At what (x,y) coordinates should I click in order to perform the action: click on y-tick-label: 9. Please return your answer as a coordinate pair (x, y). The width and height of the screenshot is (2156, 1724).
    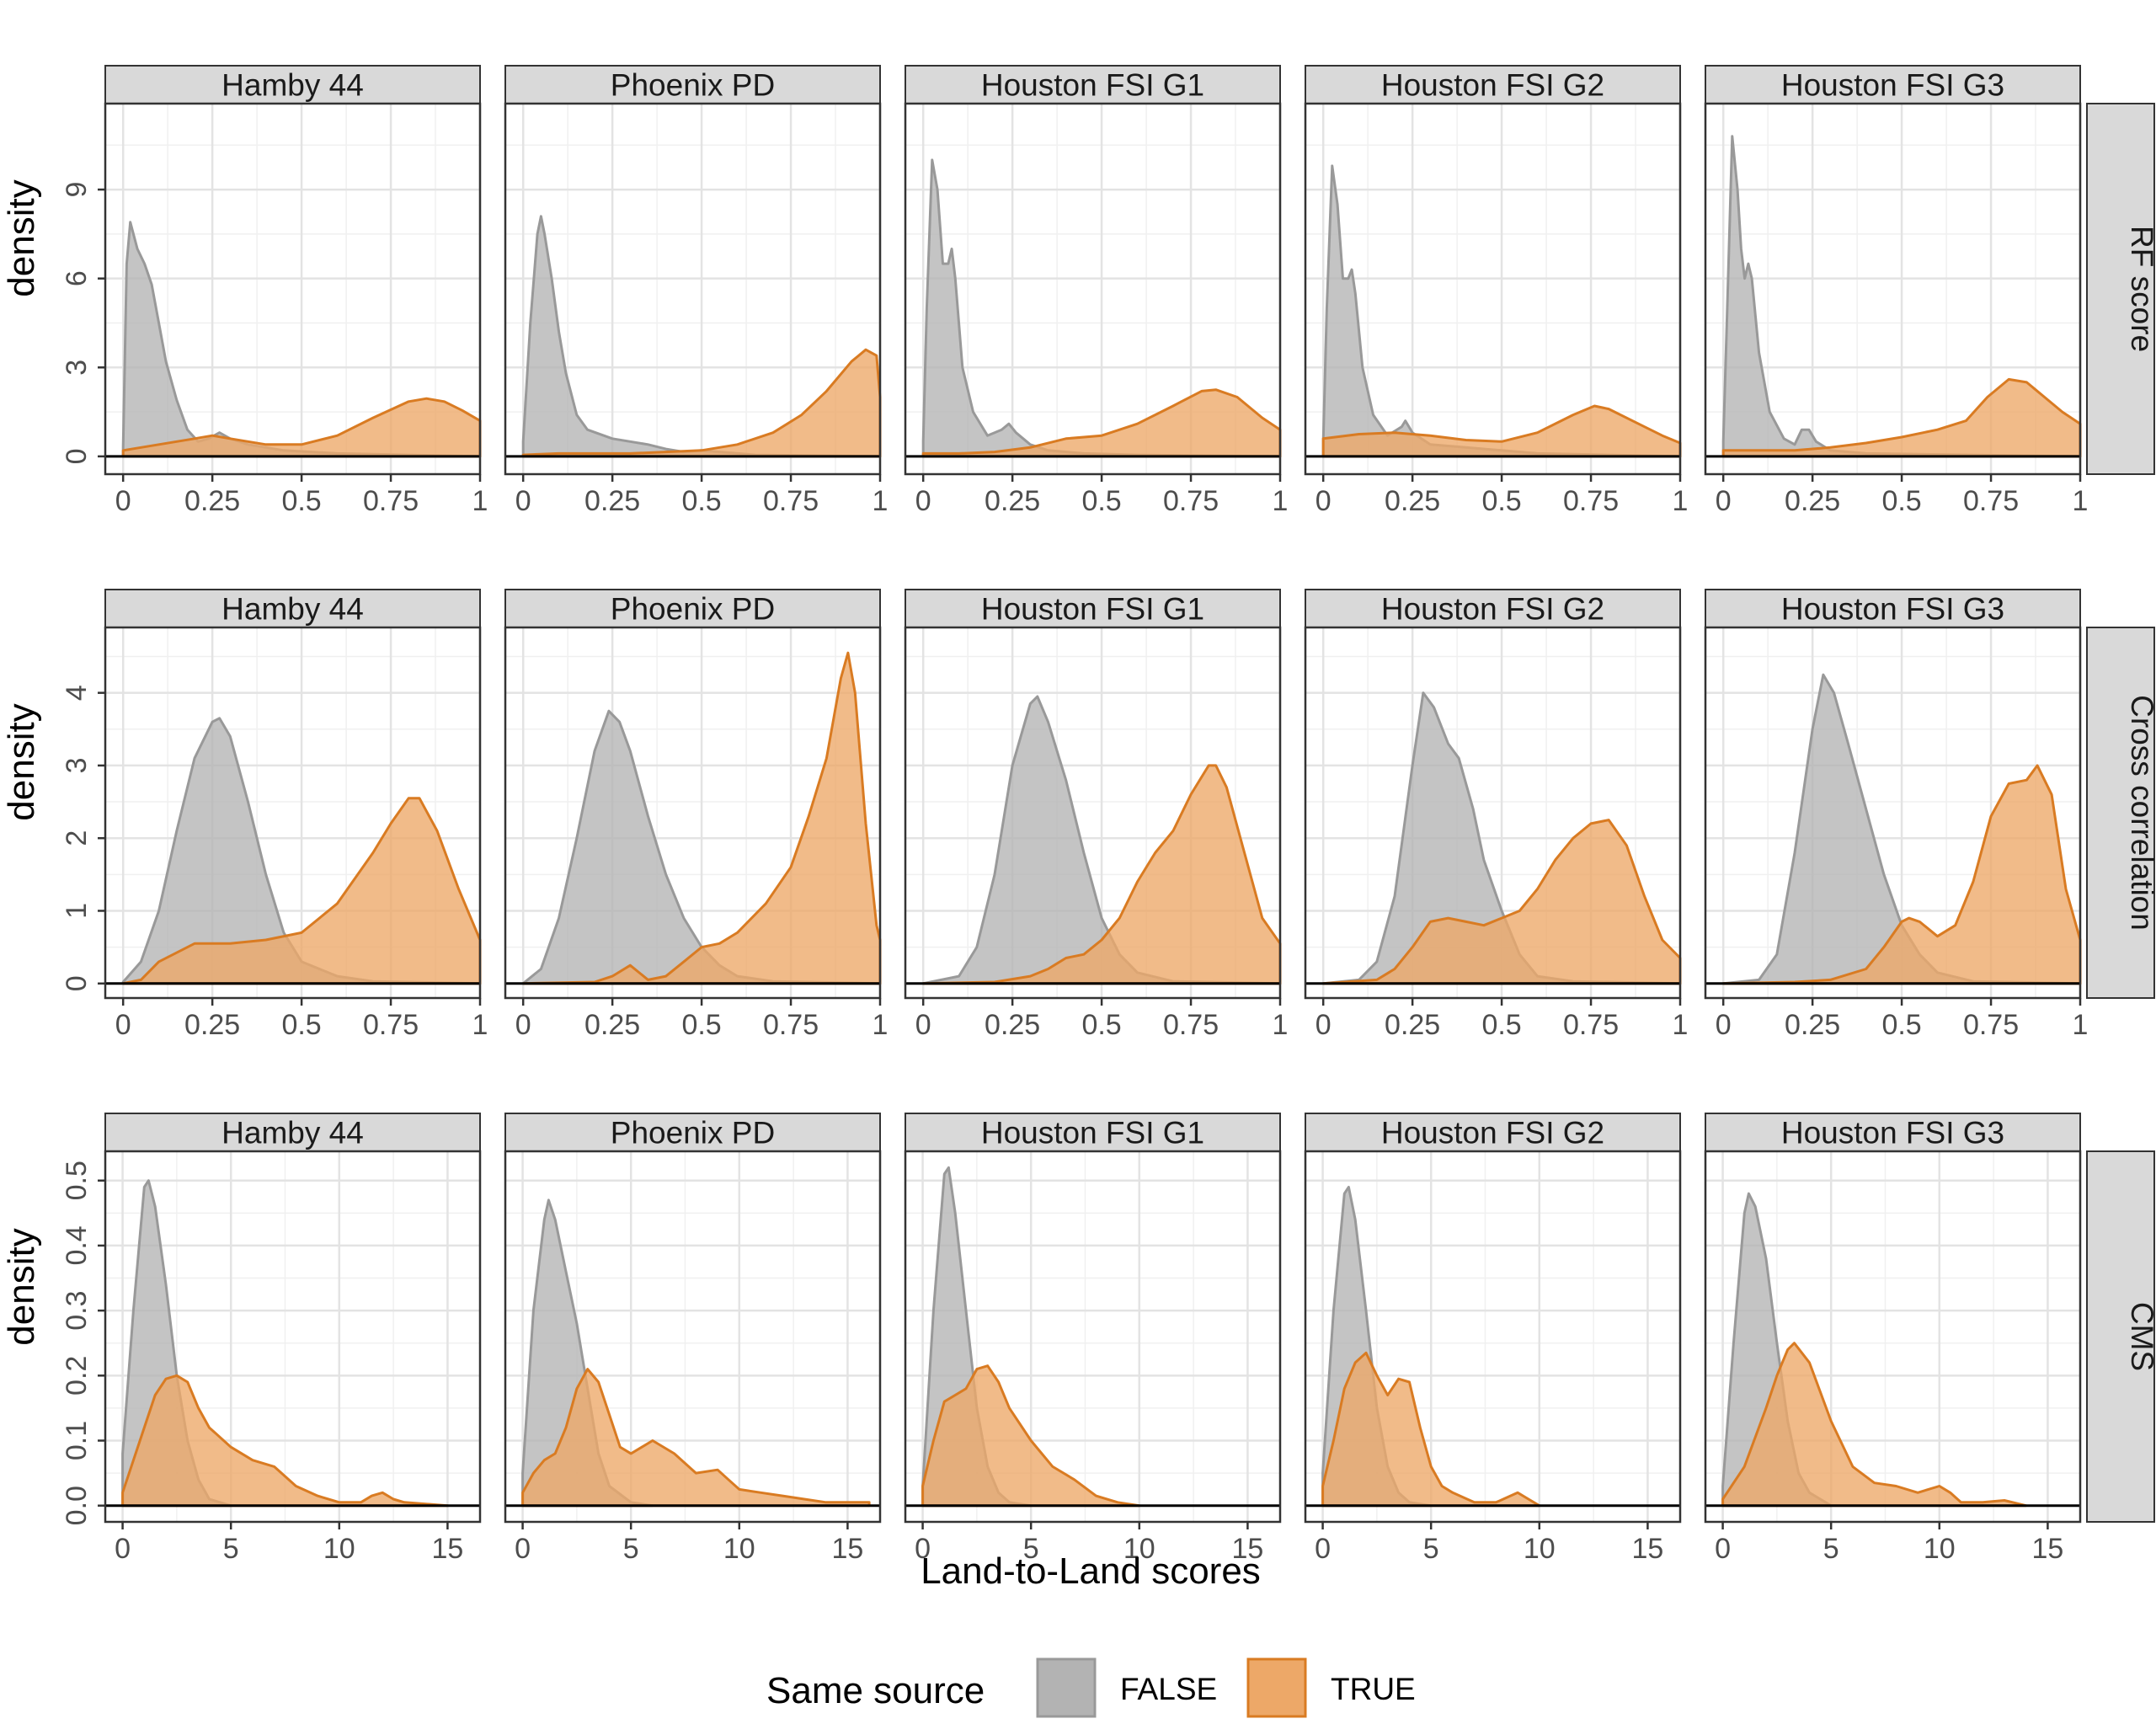
    Looking at the image, I should click on (77, 190).